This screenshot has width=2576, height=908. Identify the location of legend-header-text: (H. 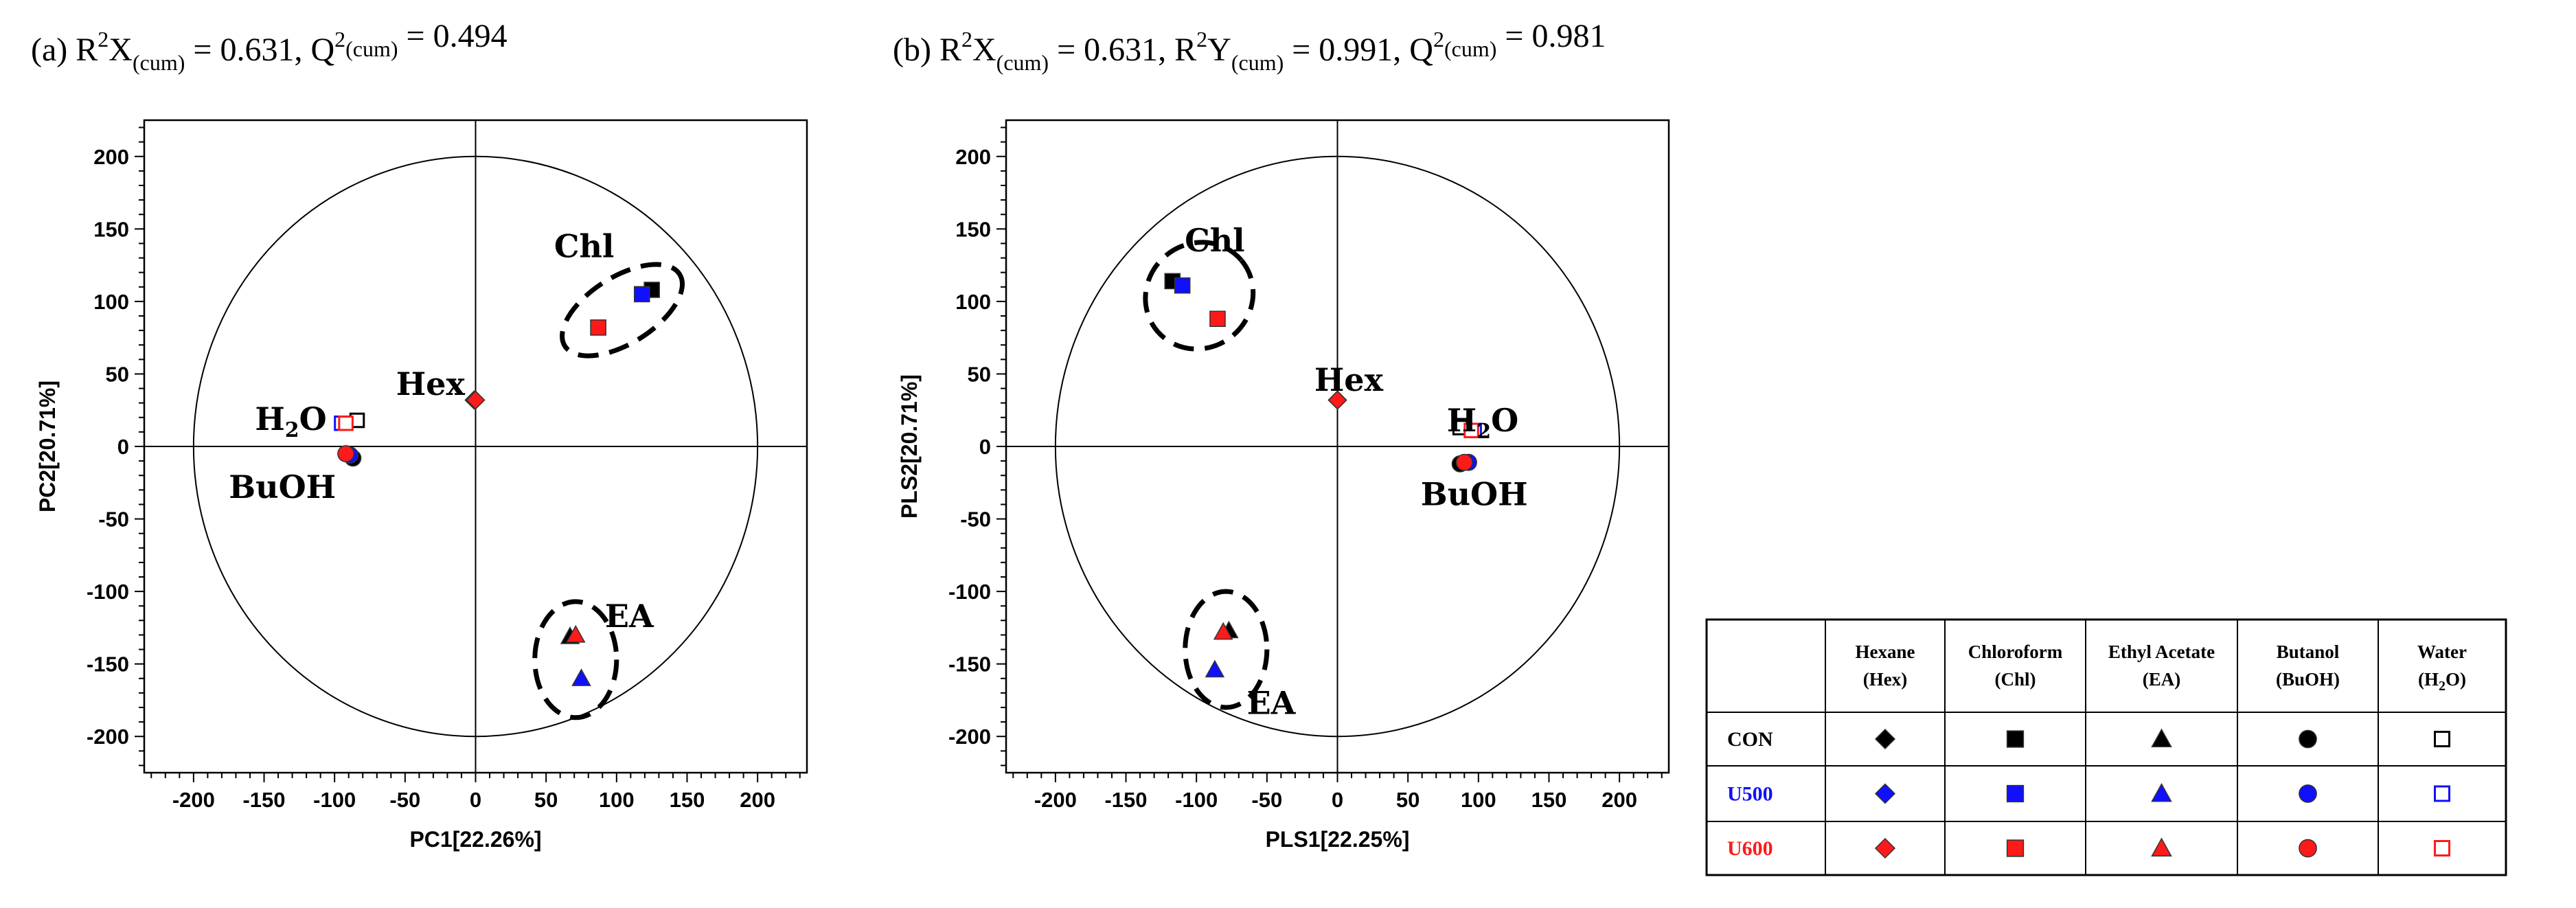
(2428, 680).